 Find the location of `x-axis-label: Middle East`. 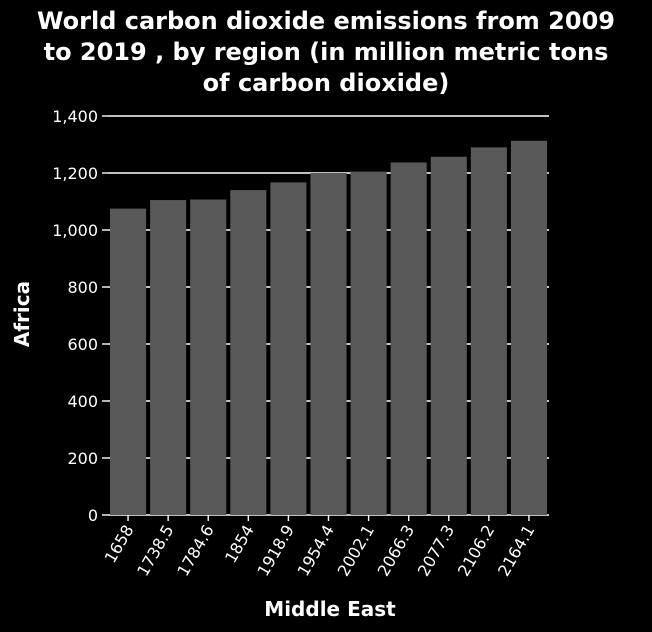

x-axis-label: Middle East is located at coordinates (330, 609).